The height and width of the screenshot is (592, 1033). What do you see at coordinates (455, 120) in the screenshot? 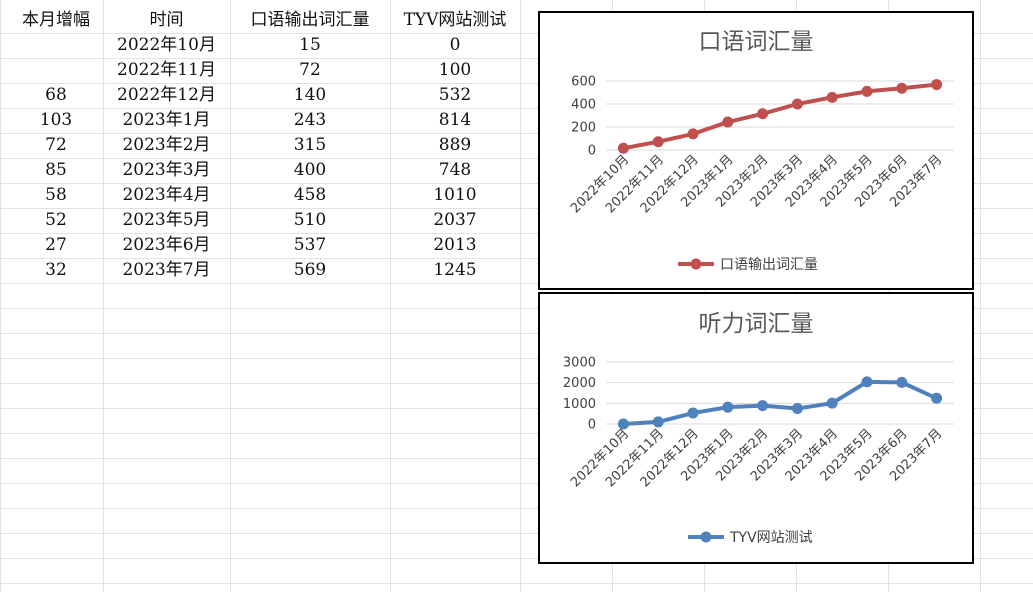
I see `table-cell: 814` at bounding box center [455, 120].